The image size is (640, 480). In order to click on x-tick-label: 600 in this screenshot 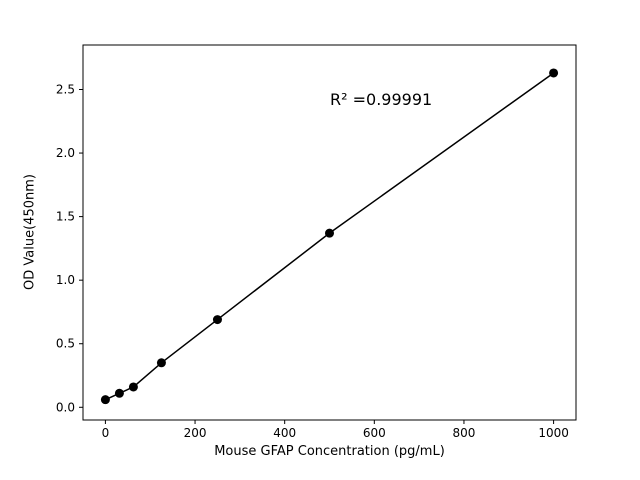, I will do `click(374, 433)`.